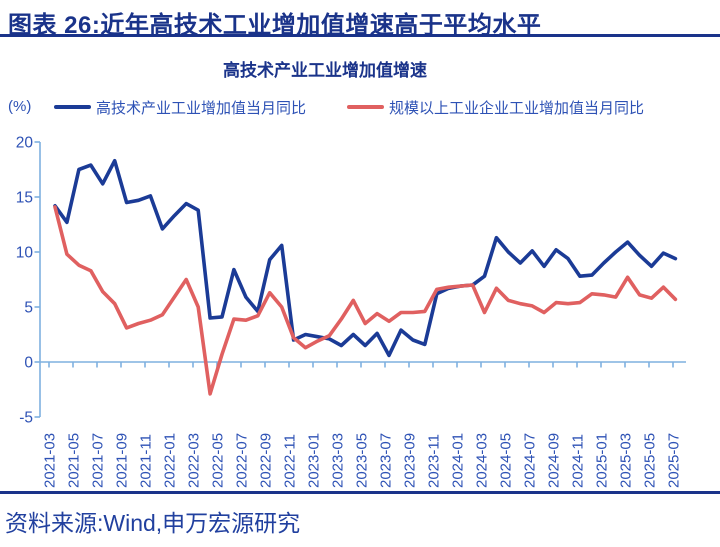 This screenshot has height=547, width=720. Describe the element at coordinates (25, 253) in the screenshot. I see `y-tick-label: 10` at that location.